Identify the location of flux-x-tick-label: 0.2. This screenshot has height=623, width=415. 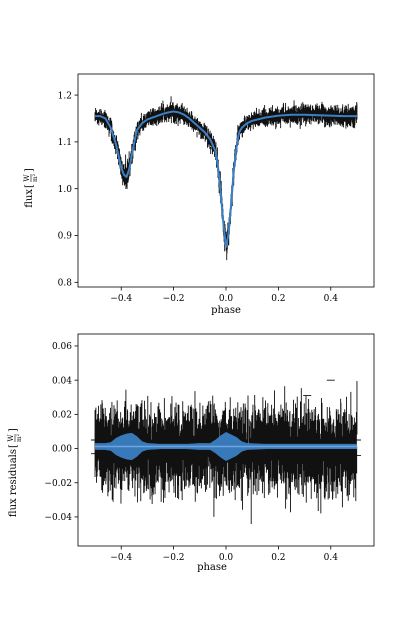
(278, 299).